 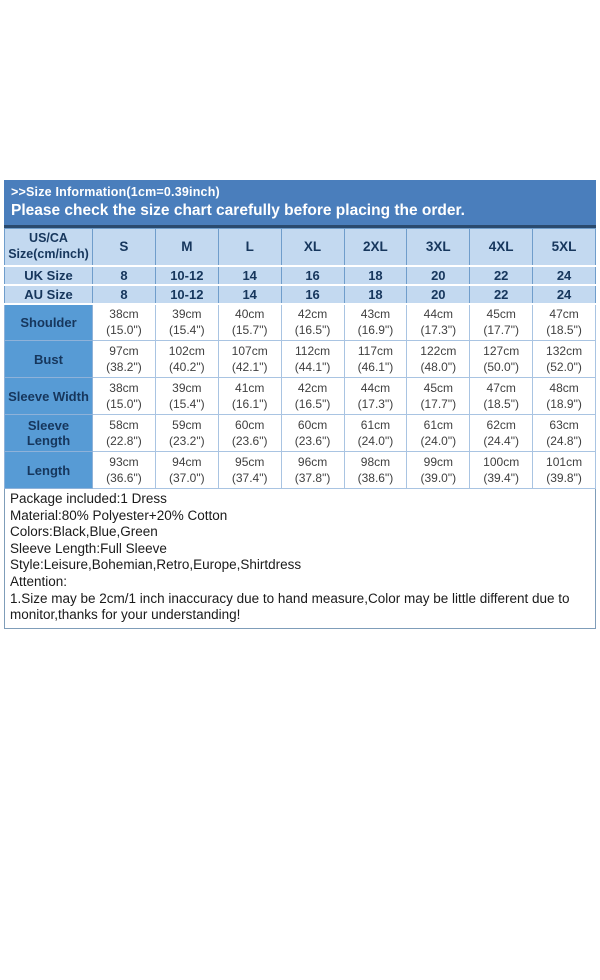 I want to click on measurement-cm-value: 93cm, so click(x=124, y=462).